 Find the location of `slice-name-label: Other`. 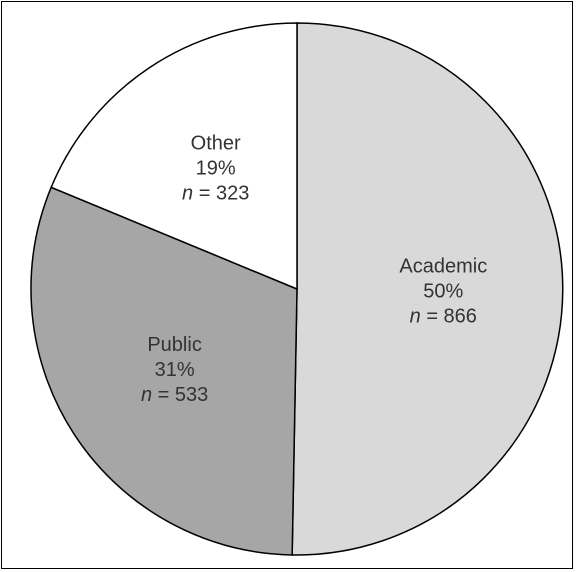

slice-name-label: Other is located at coordinates (216, 143).